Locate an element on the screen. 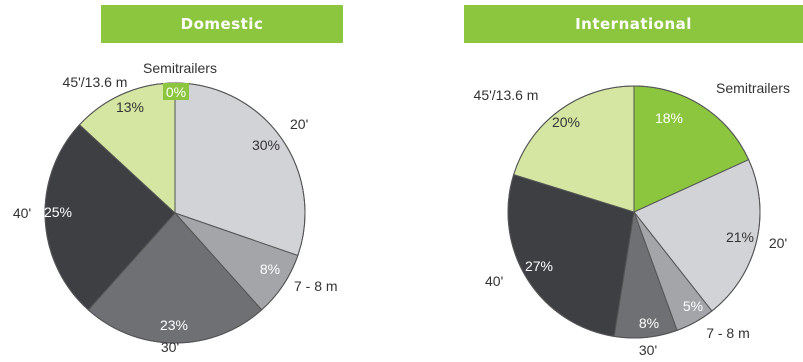 The image size is (803, 362). domestic-category-label-semitrailers: Semitrailers is located at coordinates (180, 68).